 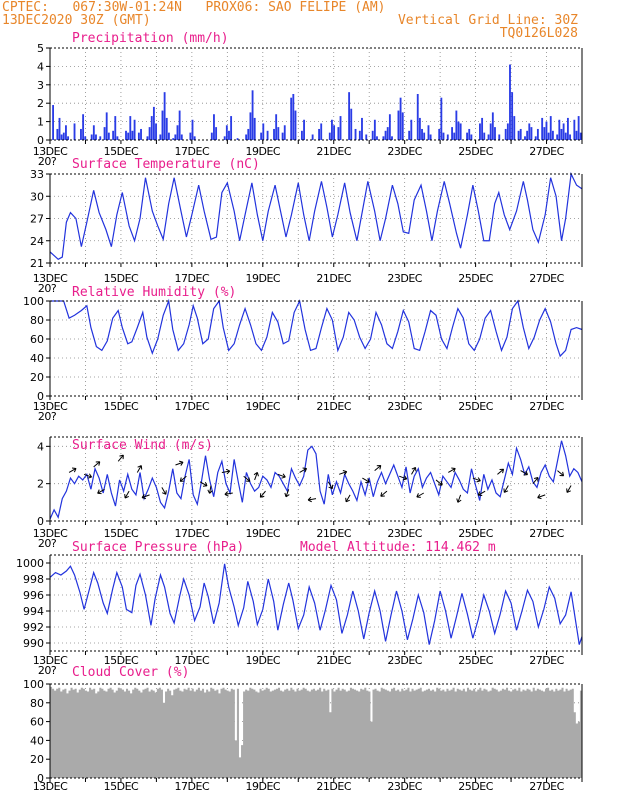 What do you see at coordinates (37, 196) in the screenshot?
I see `y-tick-label: 30` at bounding box center [37, 196].